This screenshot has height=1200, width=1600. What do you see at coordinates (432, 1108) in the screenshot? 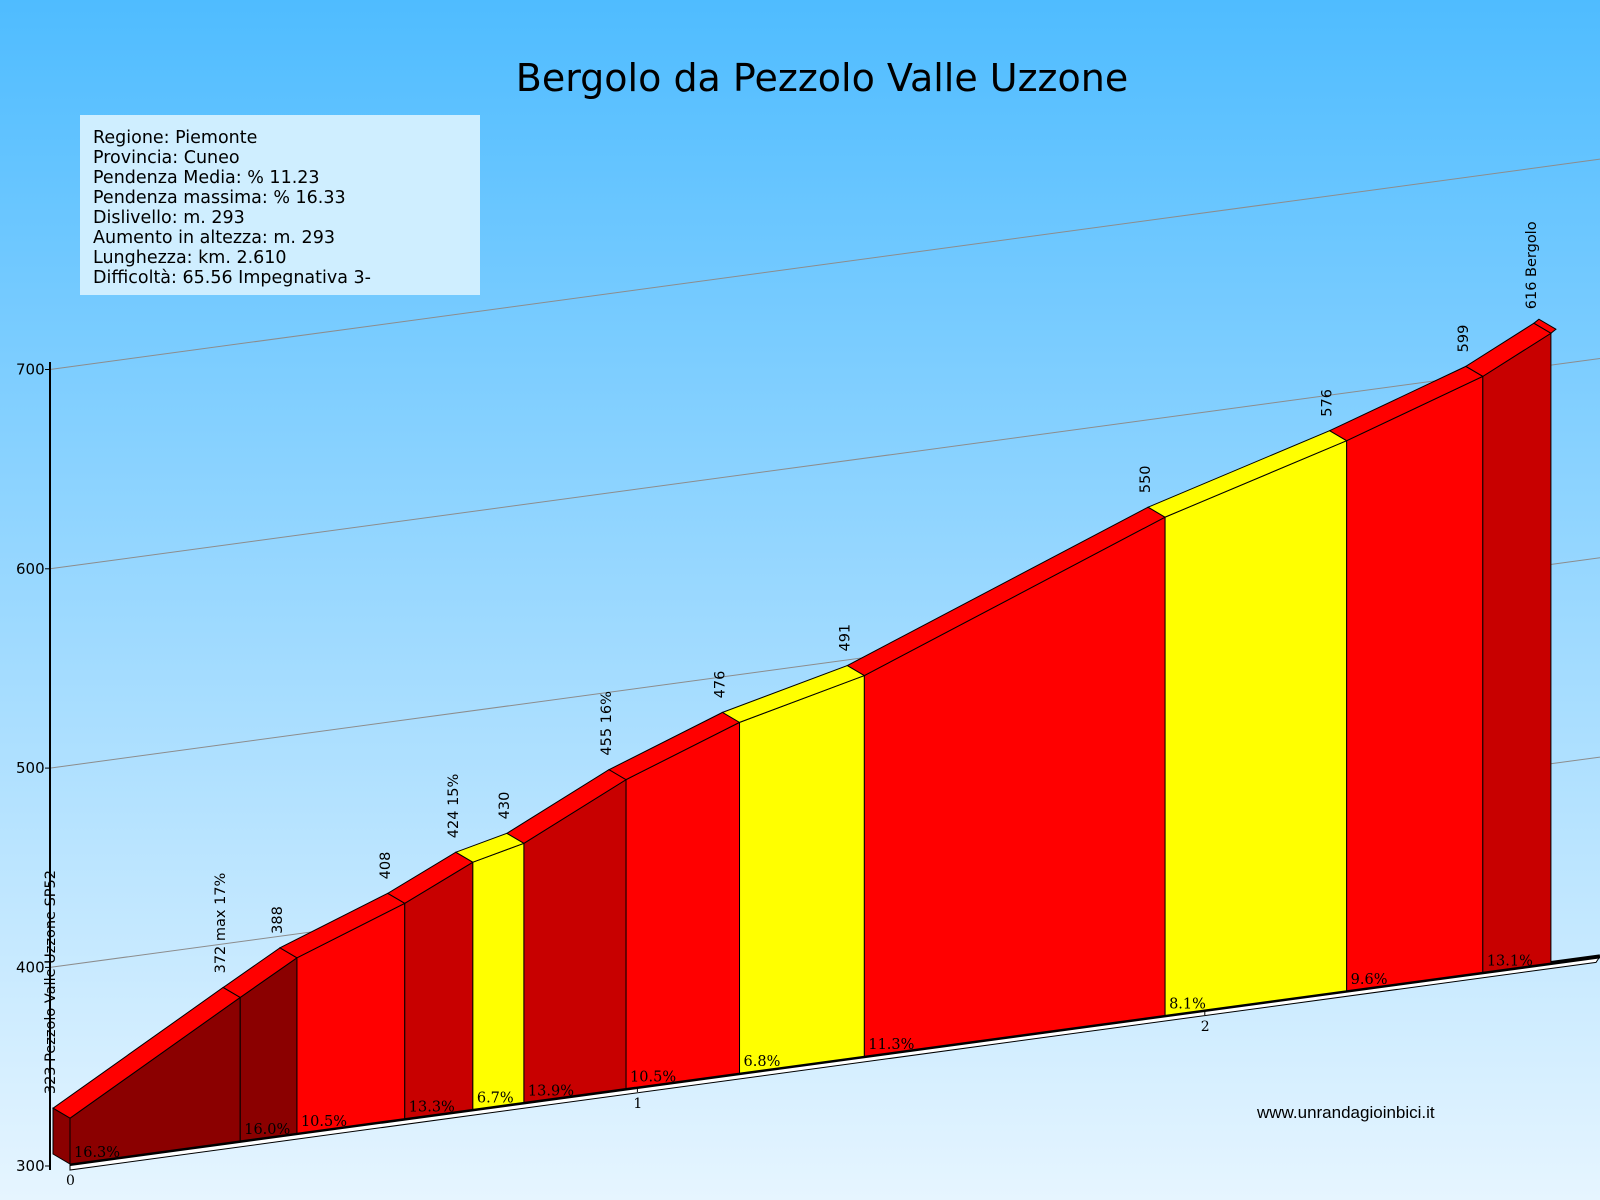
I see `segment-3-grade-label: 13.3%` at bounding box center [432, 1108].